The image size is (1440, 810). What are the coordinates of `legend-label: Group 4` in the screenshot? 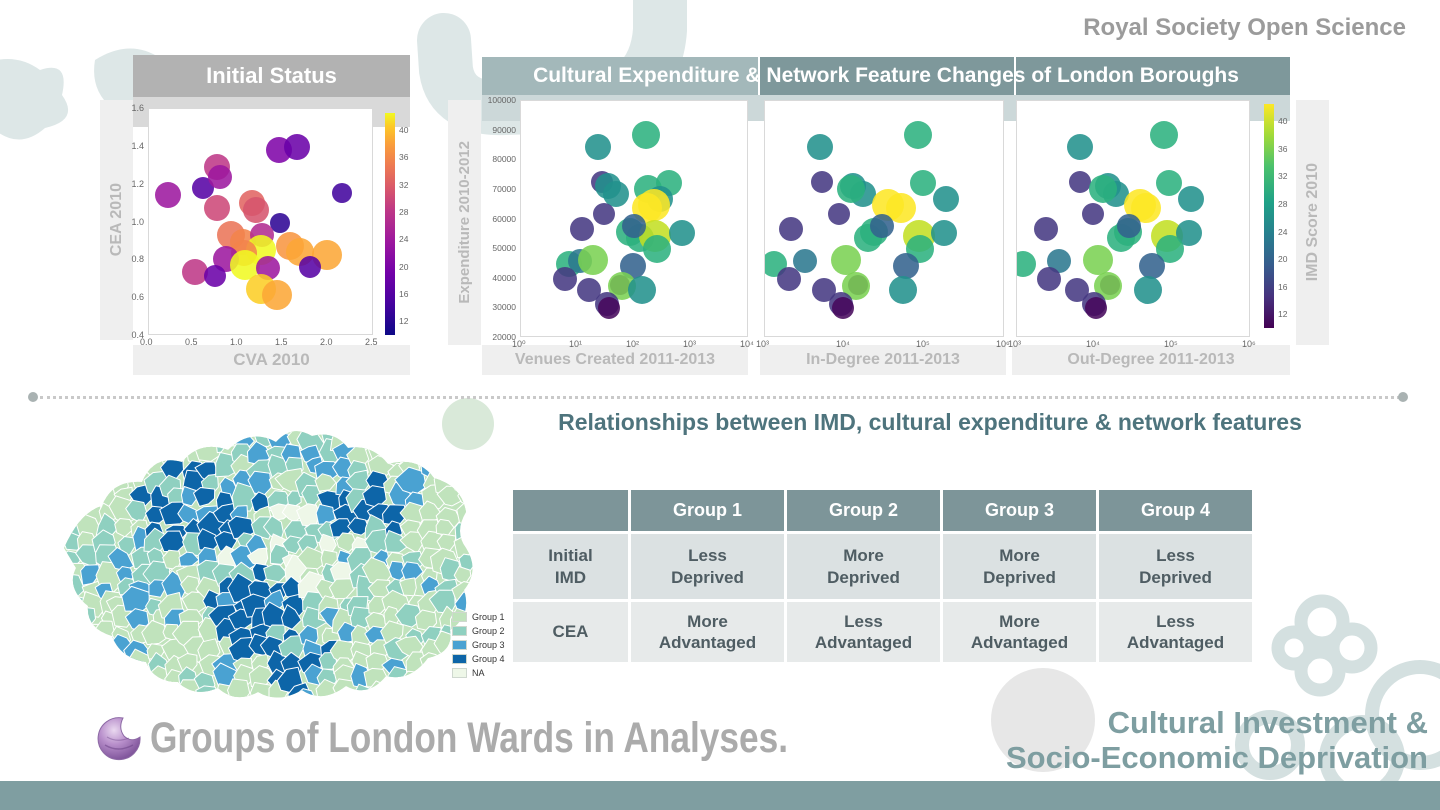 It's located at (488, 659).